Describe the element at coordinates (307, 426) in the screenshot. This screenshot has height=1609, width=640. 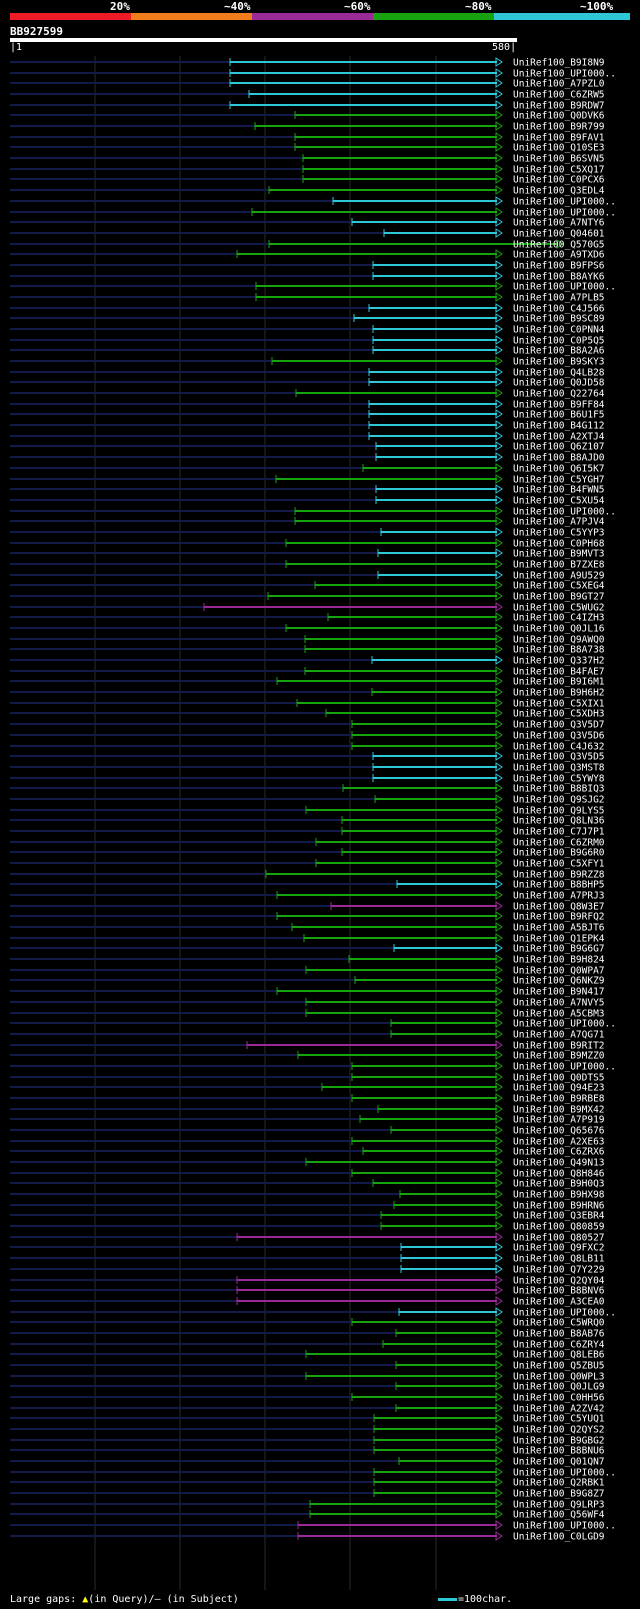
I see `hit-row: UniRef100_B4G112` at that location.